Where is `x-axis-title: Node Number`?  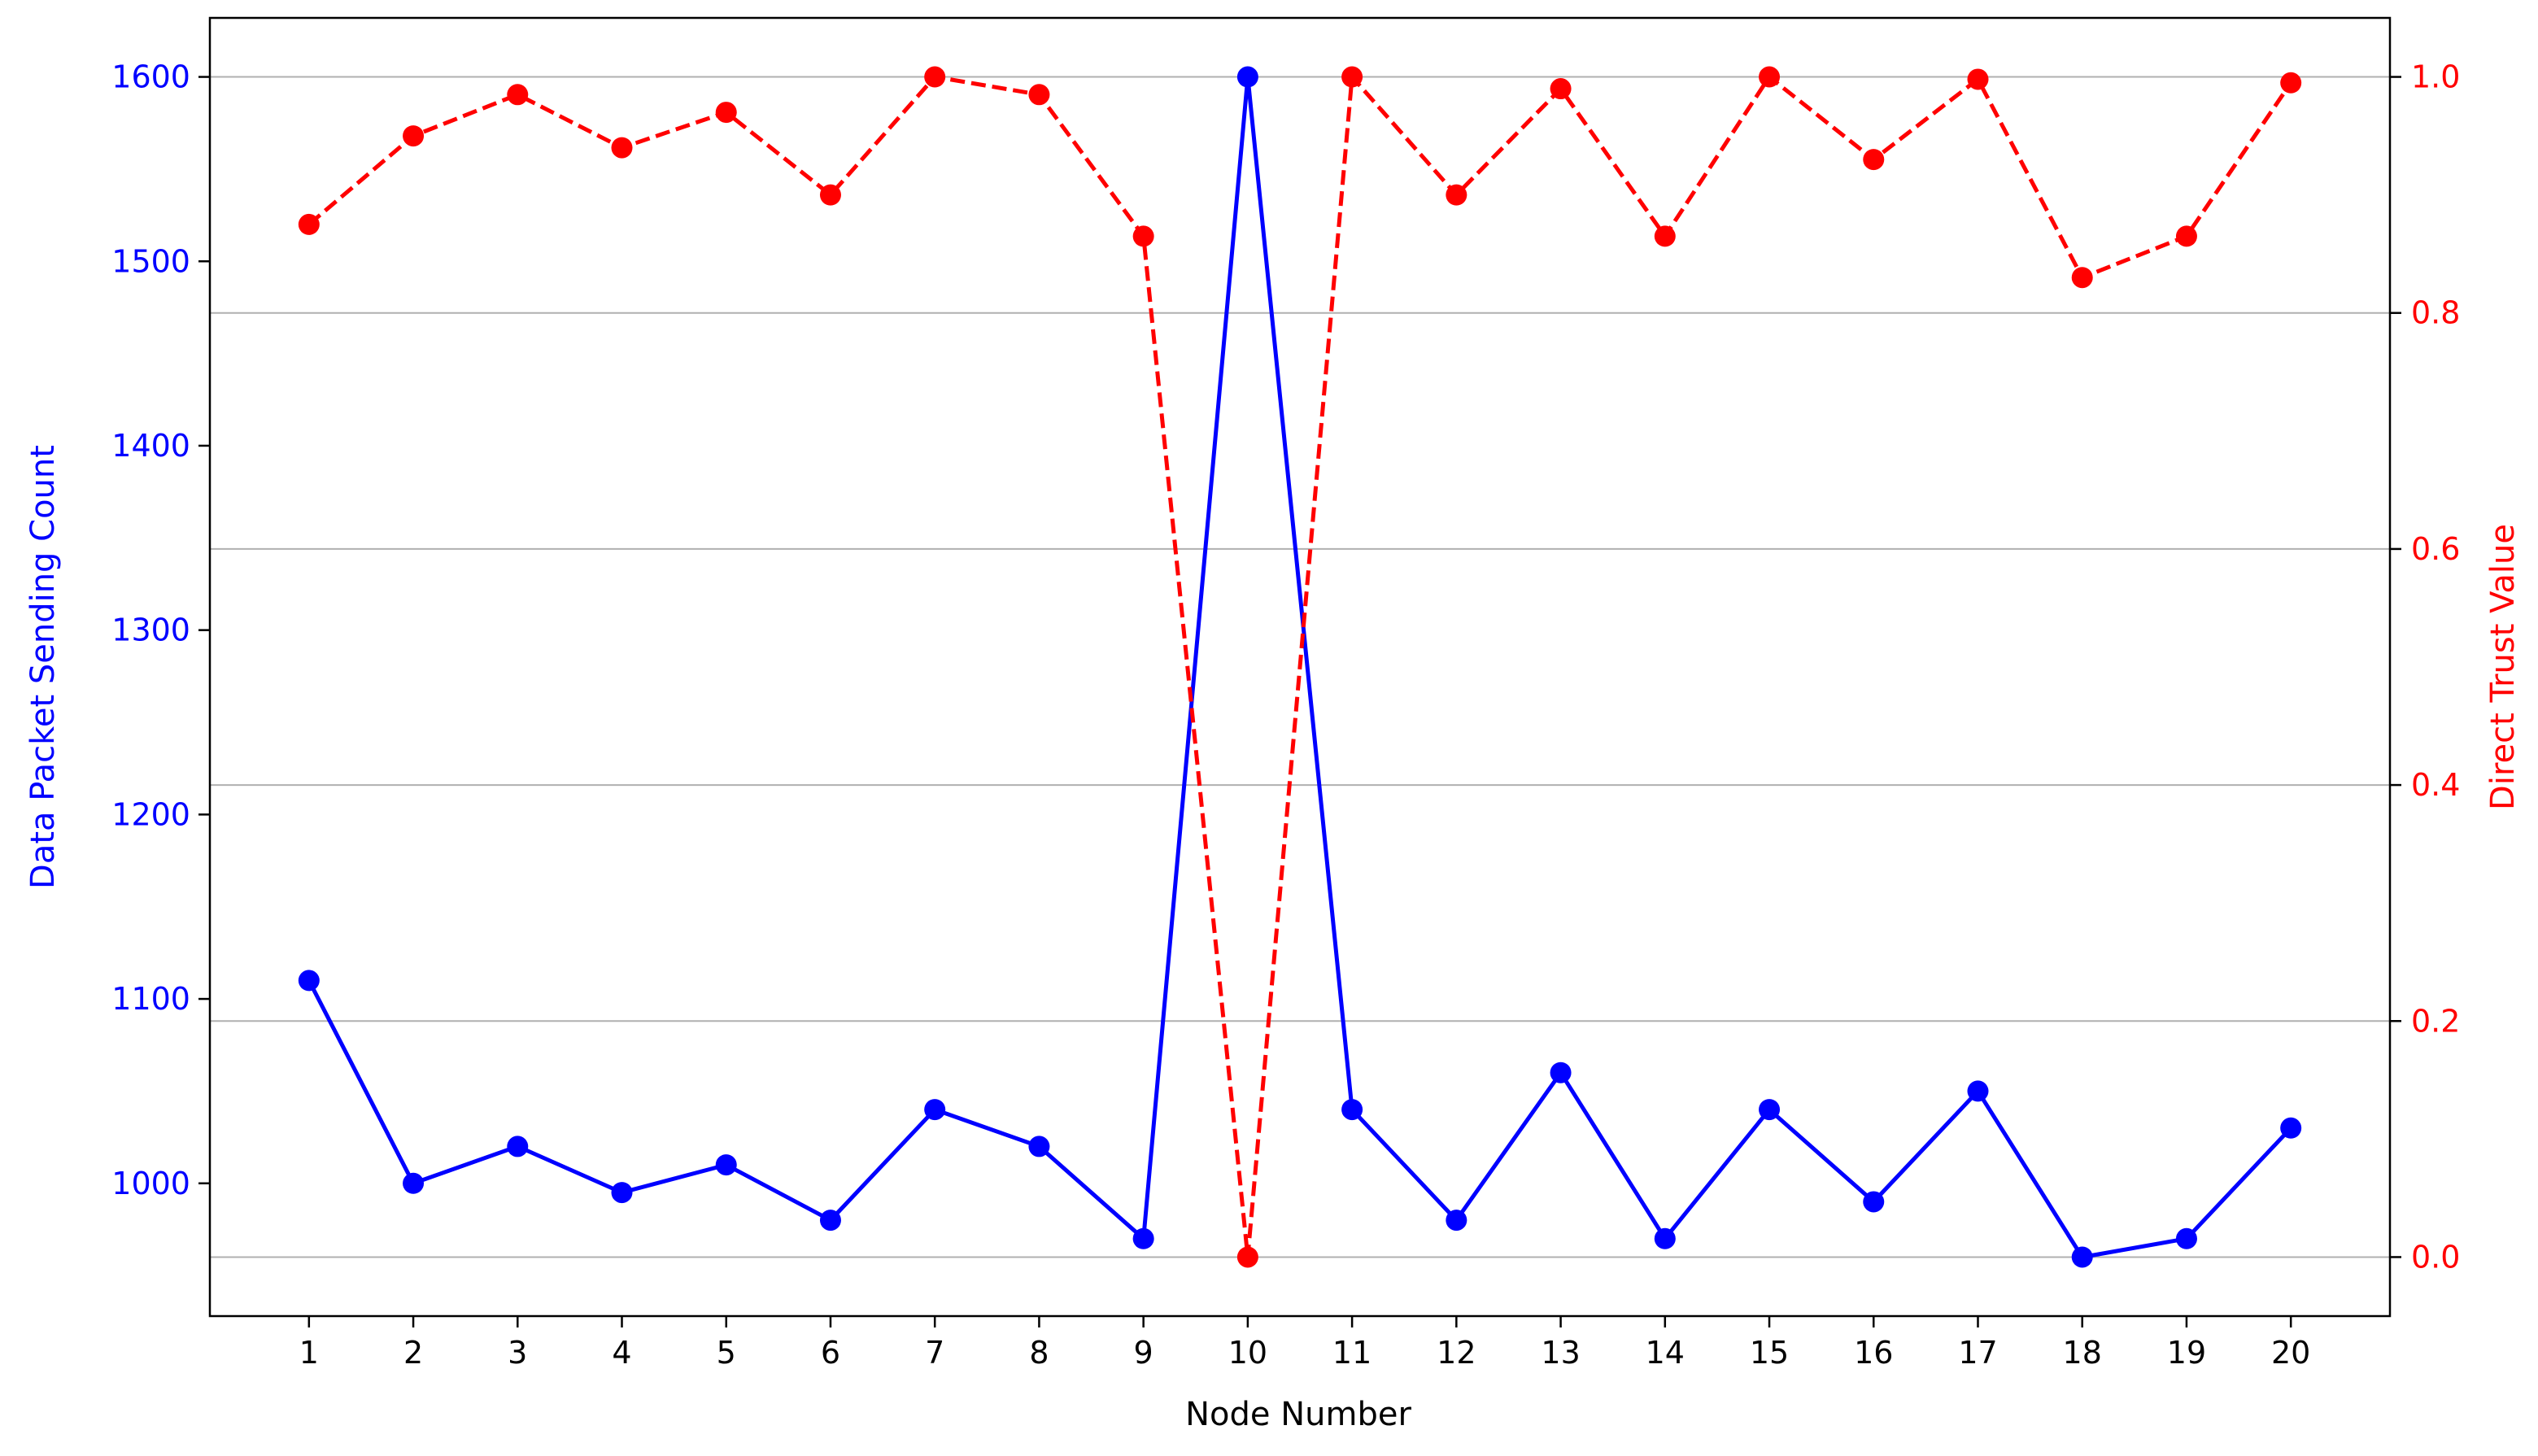
x-axis-title: Node Number is located at coordinates (1298, 1414).